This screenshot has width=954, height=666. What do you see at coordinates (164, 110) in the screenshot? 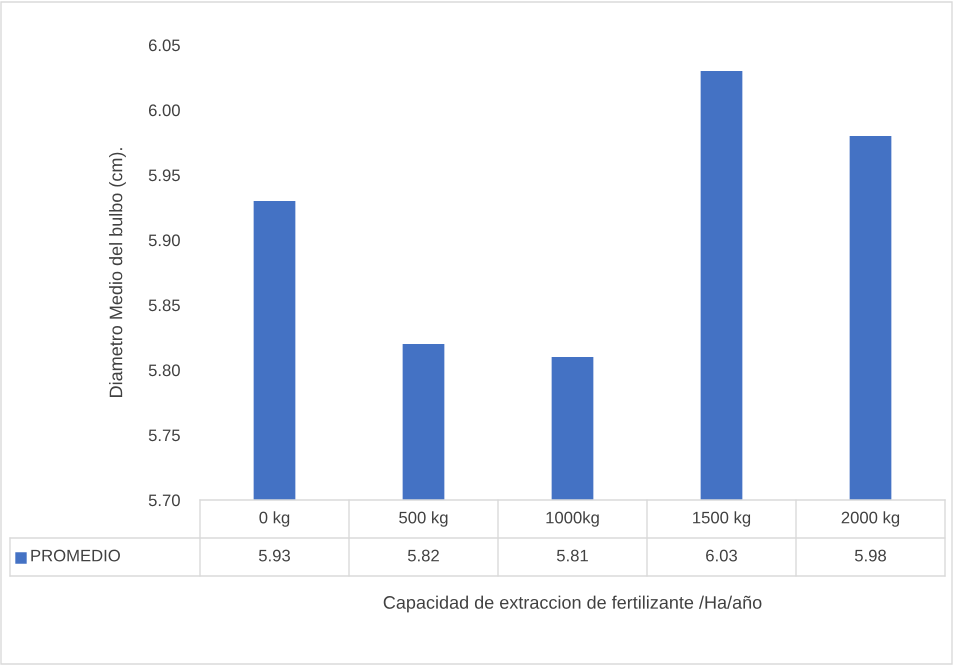
I see `y-tick-label: 6.00` at bounding box center [164, 110].